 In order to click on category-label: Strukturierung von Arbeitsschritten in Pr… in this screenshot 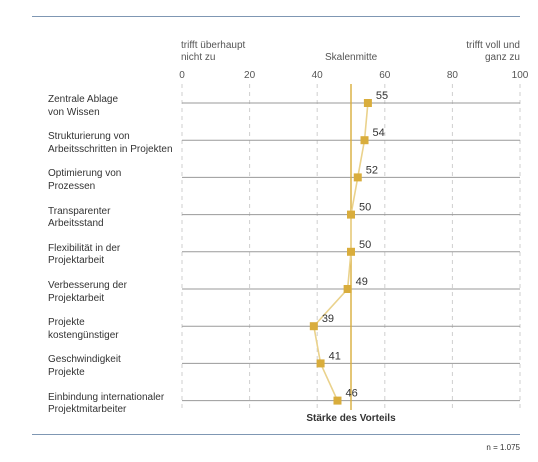, I will do `click(115, 143)`.